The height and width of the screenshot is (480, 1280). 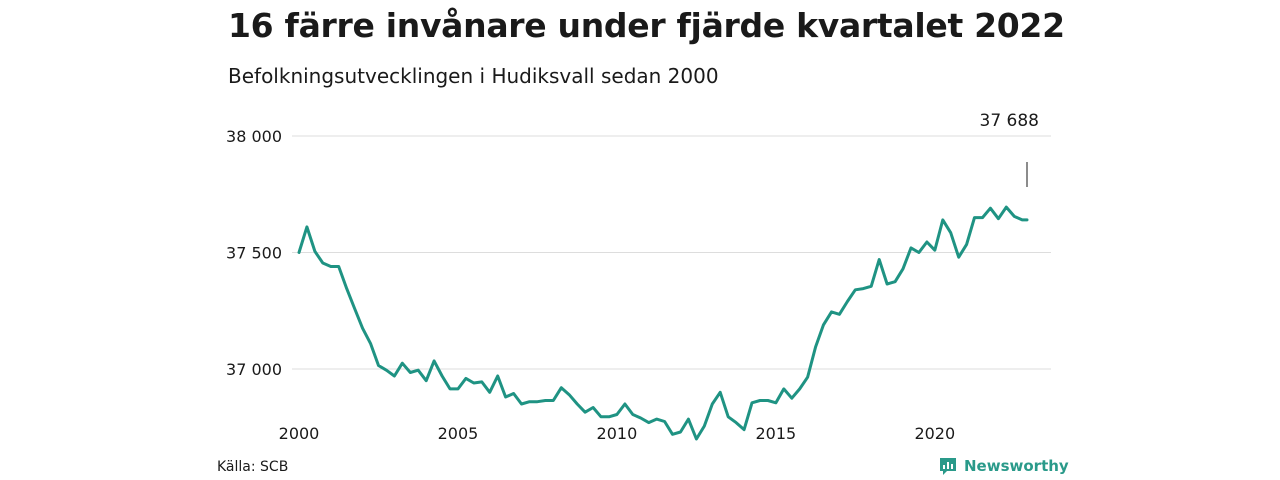 I want to click on x-tick-label: 2005, so click(x=458, y=433).